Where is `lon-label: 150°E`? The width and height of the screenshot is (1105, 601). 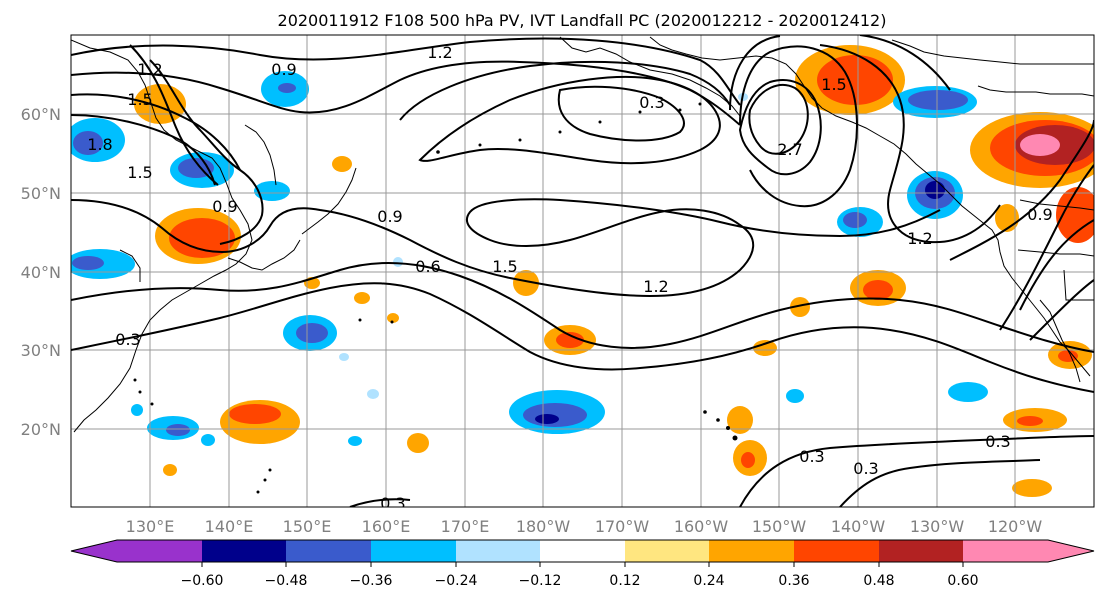
lon-label: 150°E is located at coordinates (307, 526).